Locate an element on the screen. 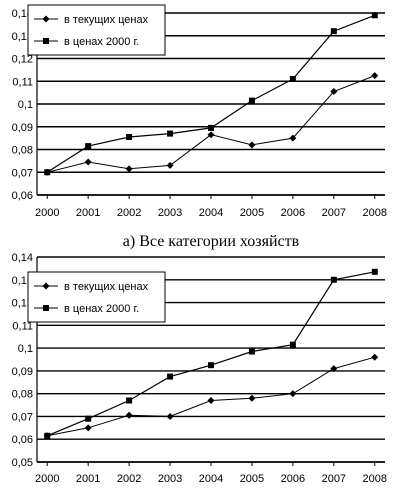  chart-caption: а) Все категории хозяйств is located at coordinates (211, 241).